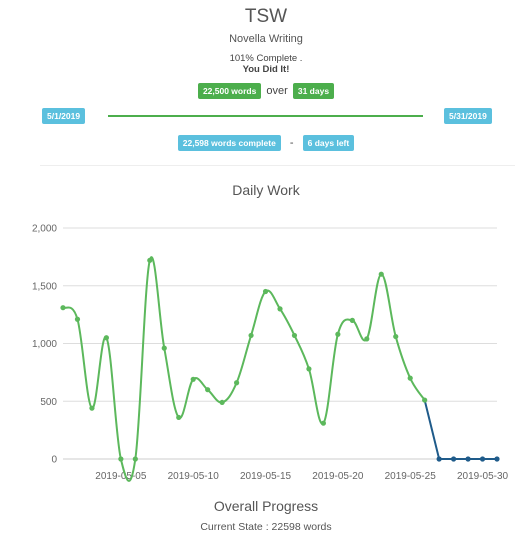 This screenshot has width=532, height=540. I want to click on x-tick-label: 2019-05-30, so click(483, 476).